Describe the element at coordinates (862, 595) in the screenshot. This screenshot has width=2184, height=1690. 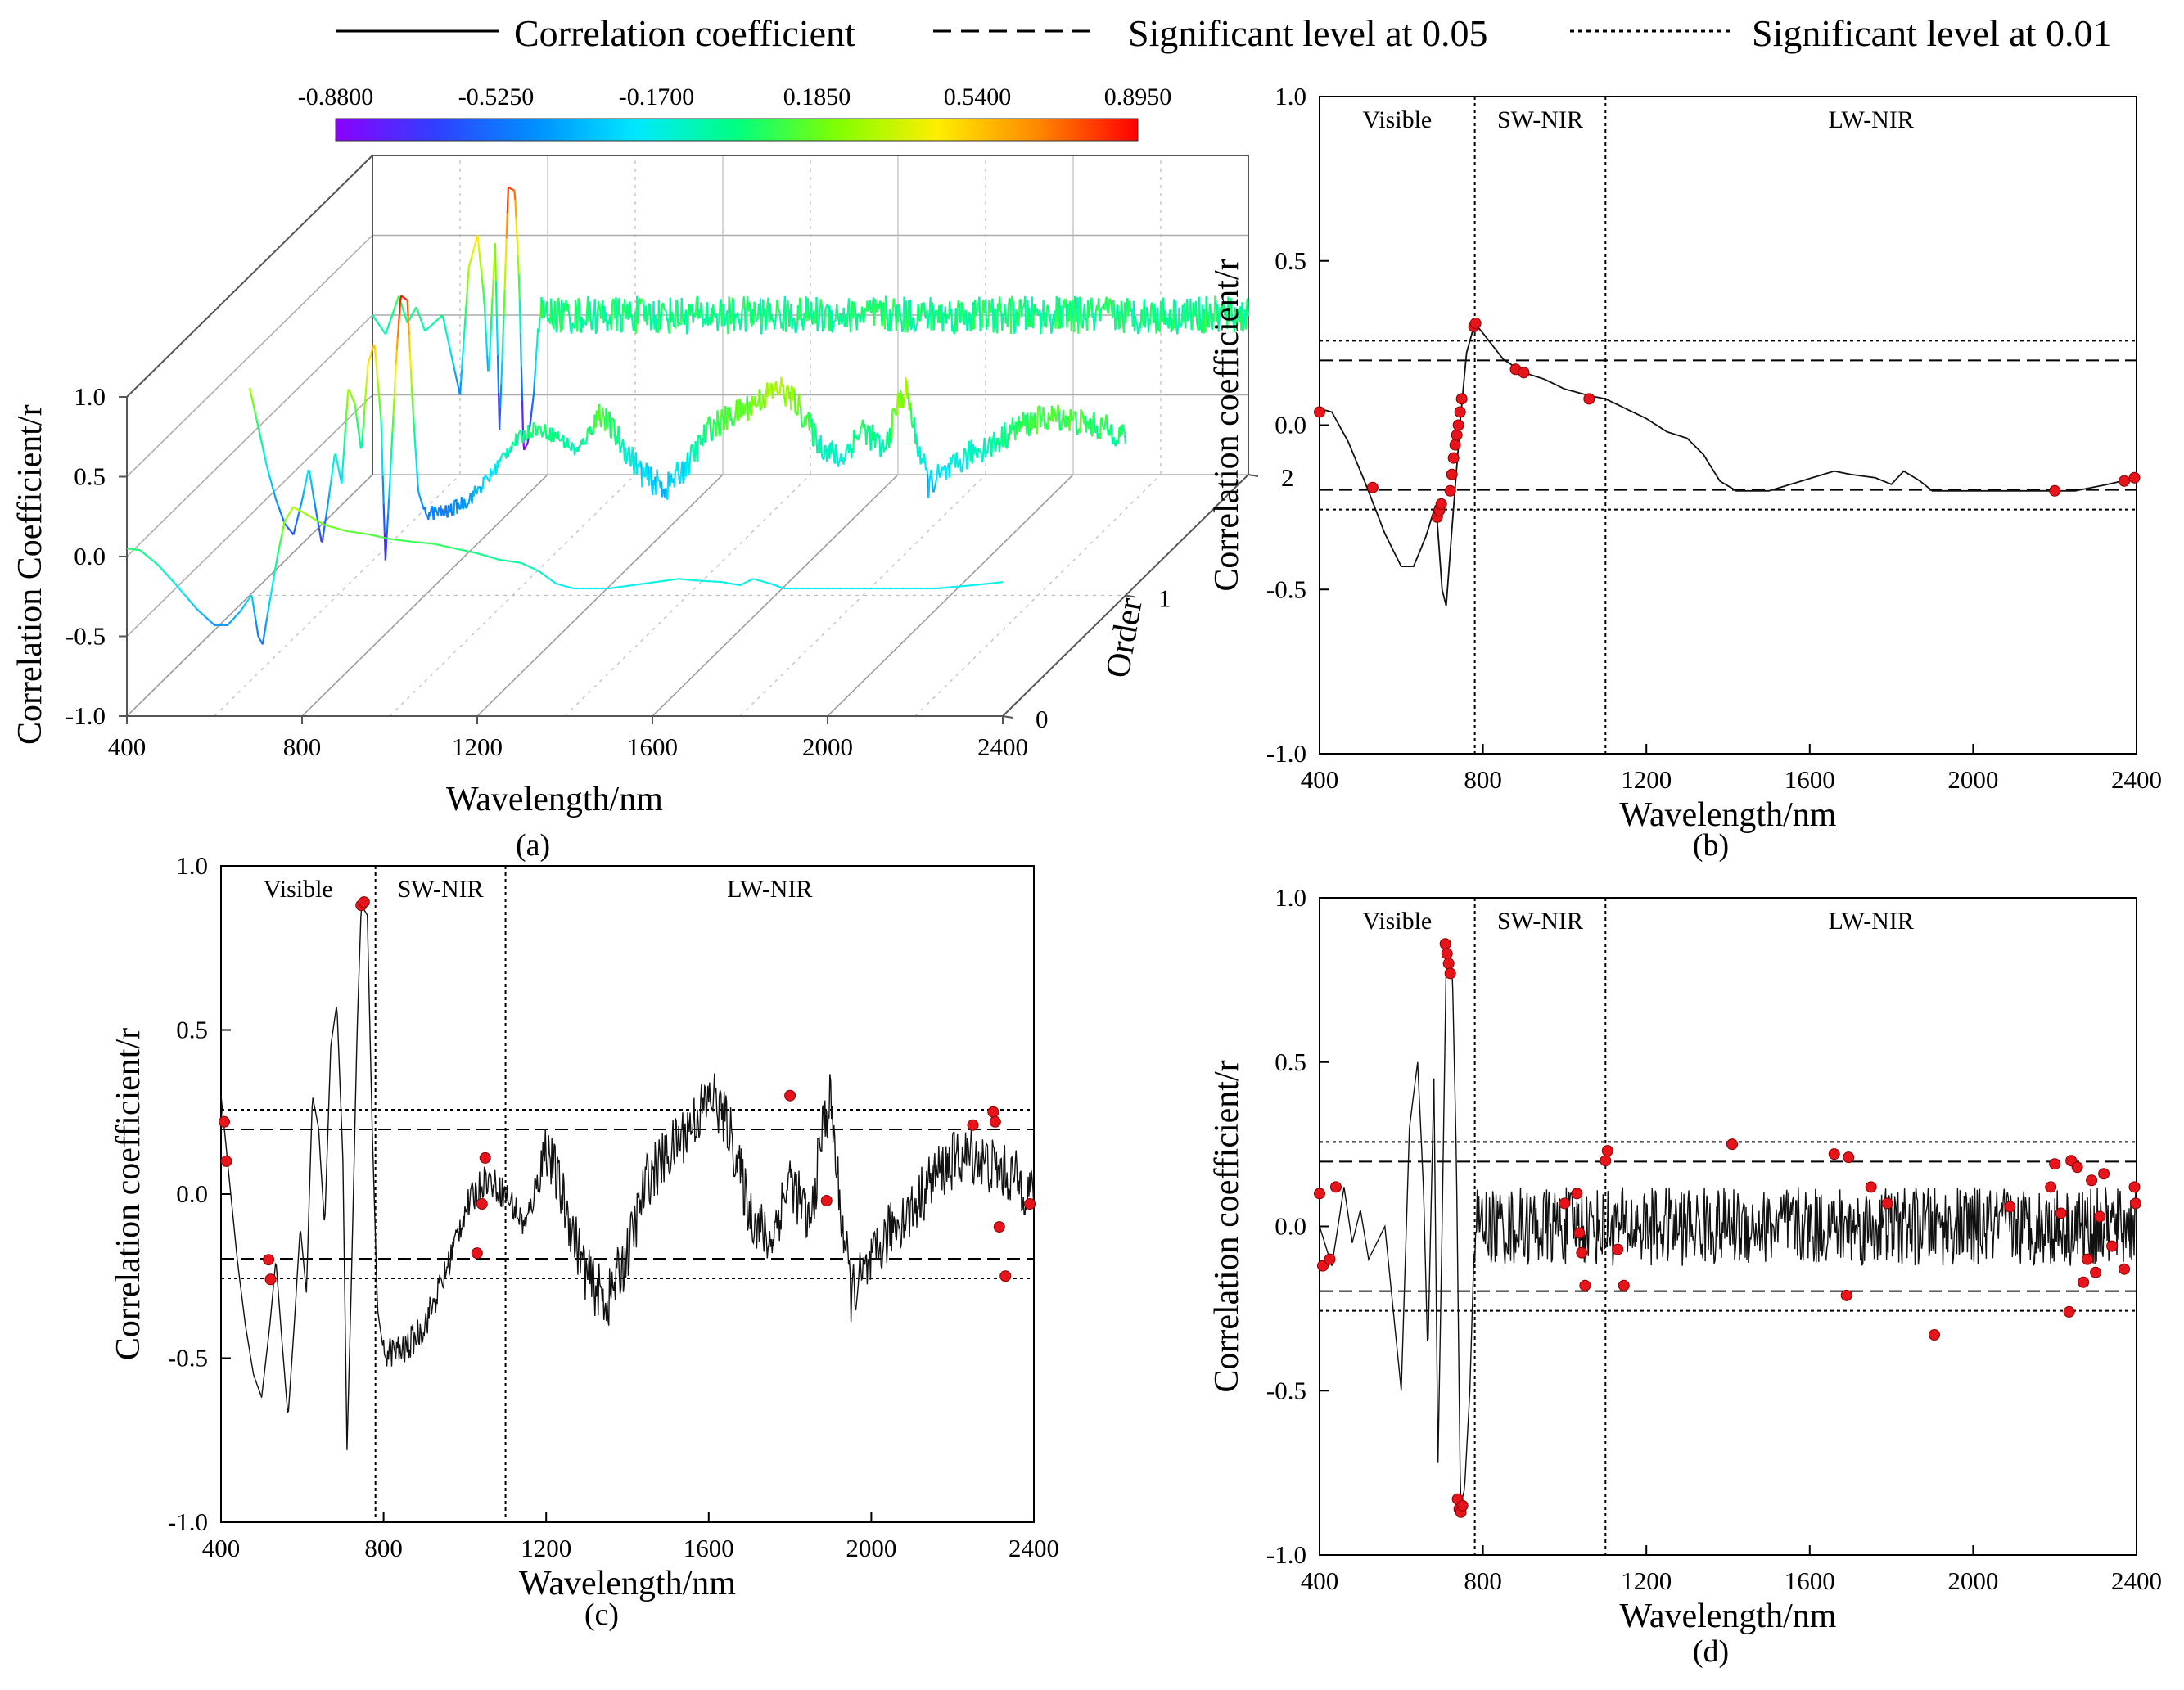
I see `floor-minor-gridline` at that location.